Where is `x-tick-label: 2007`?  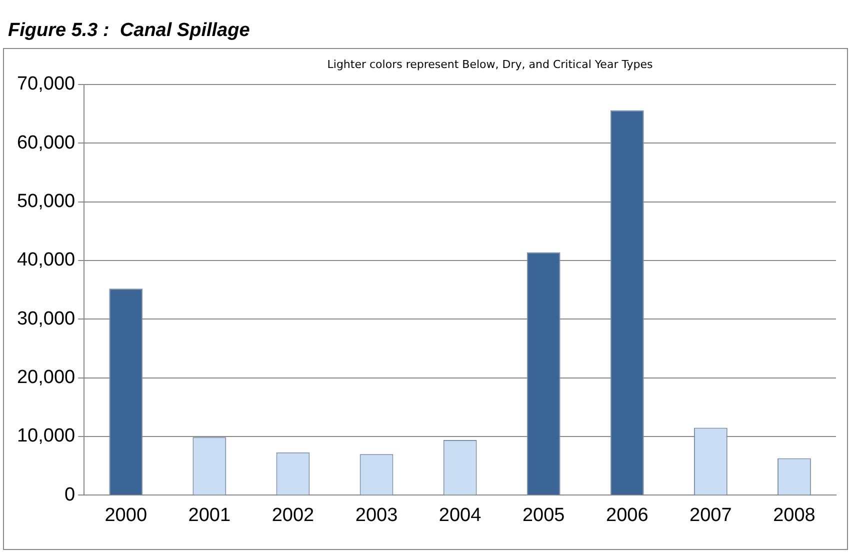
x-tick-label: 2007 is located at coordinates (711, 515).